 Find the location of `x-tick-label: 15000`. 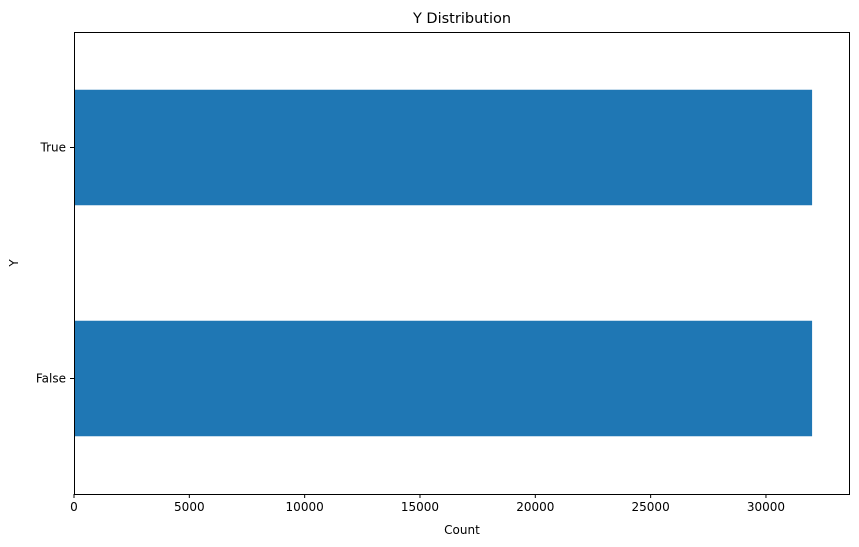

x-tick-label: 15000 is located at coordinates (420, 507).